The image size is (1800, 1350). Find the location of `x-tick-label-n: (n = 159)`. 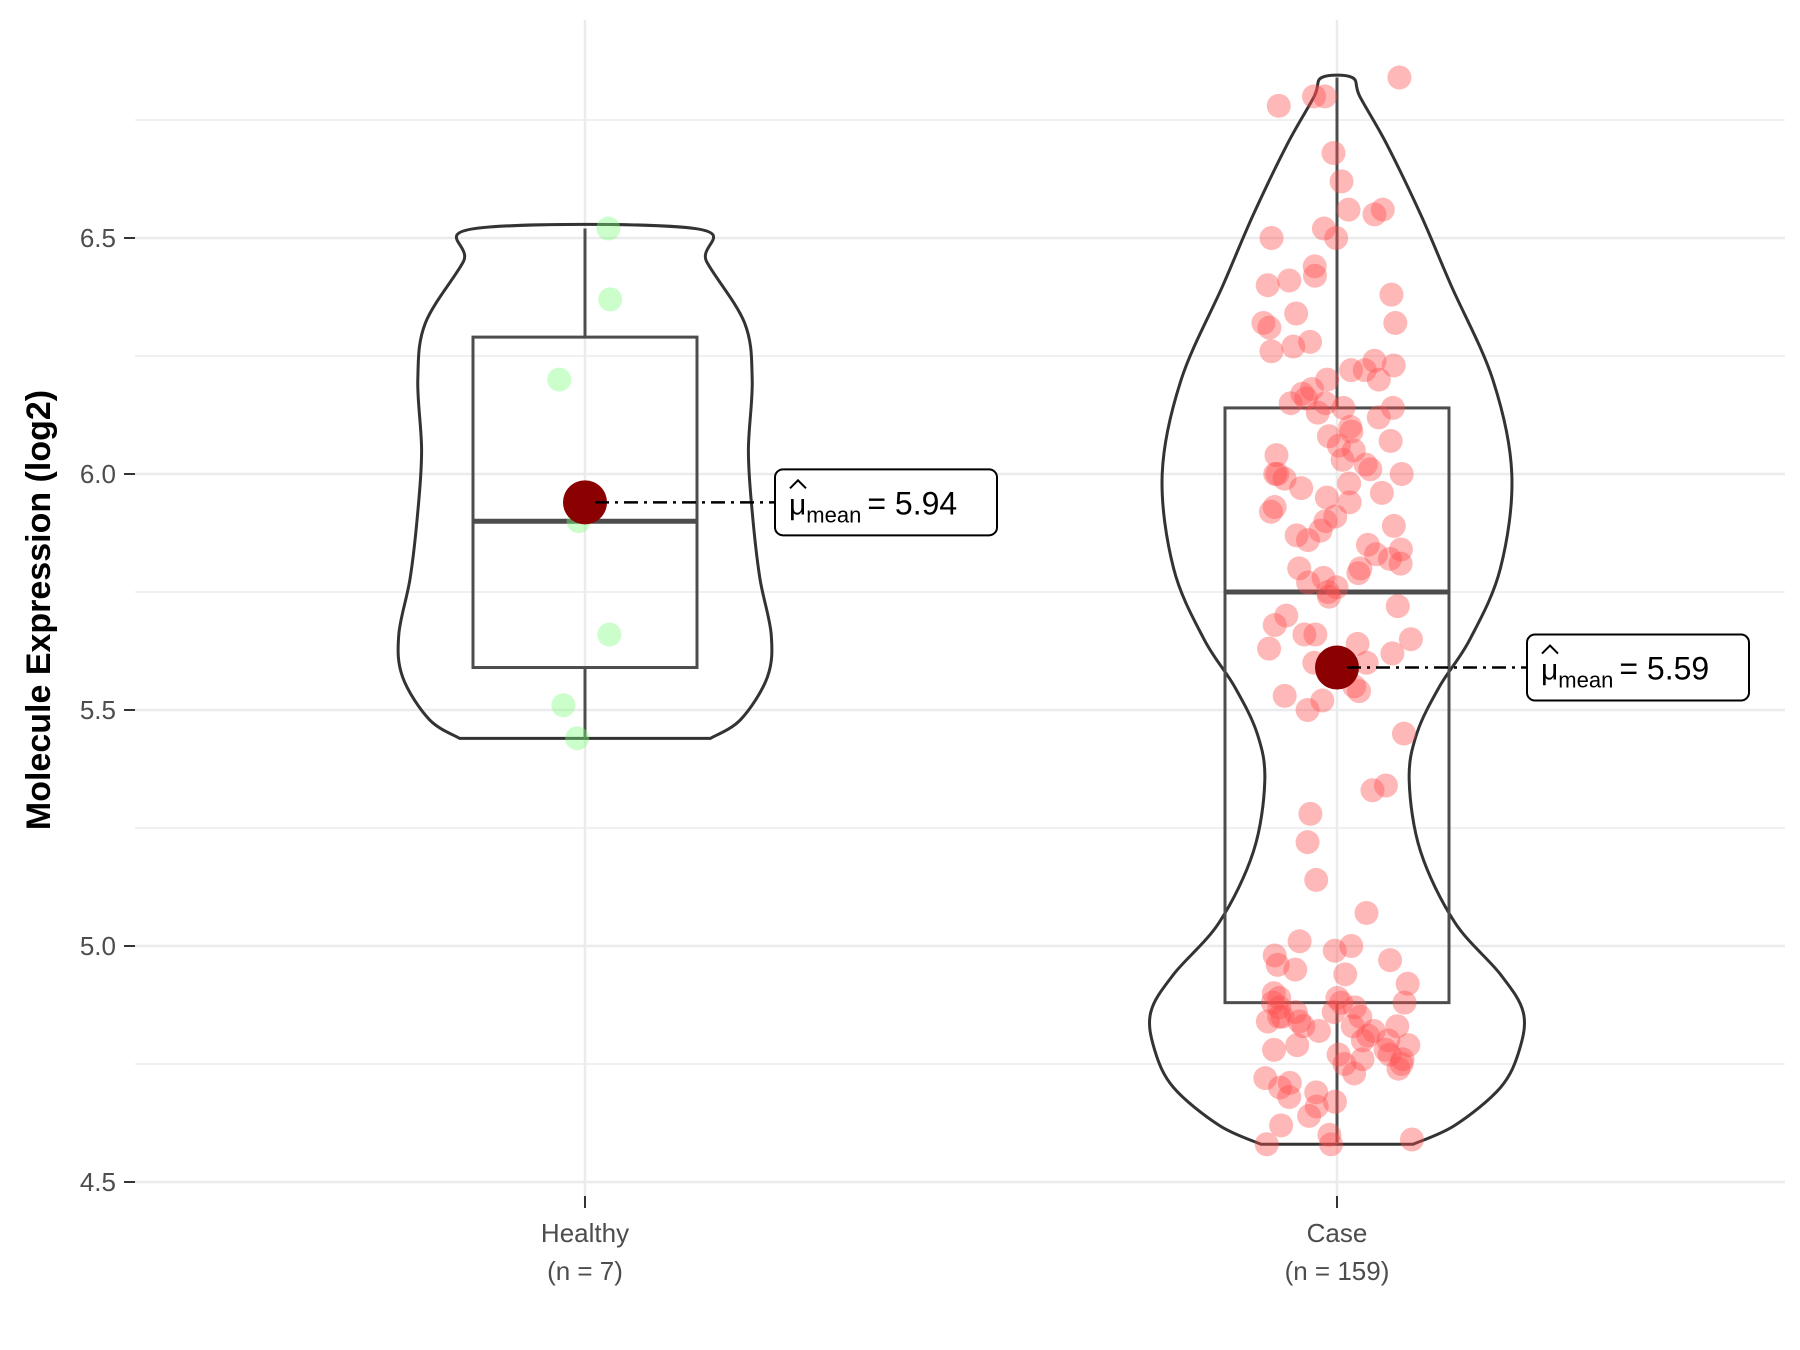

x-tick-label-n: (n = 159) is located at coordinates (1337, 1271).